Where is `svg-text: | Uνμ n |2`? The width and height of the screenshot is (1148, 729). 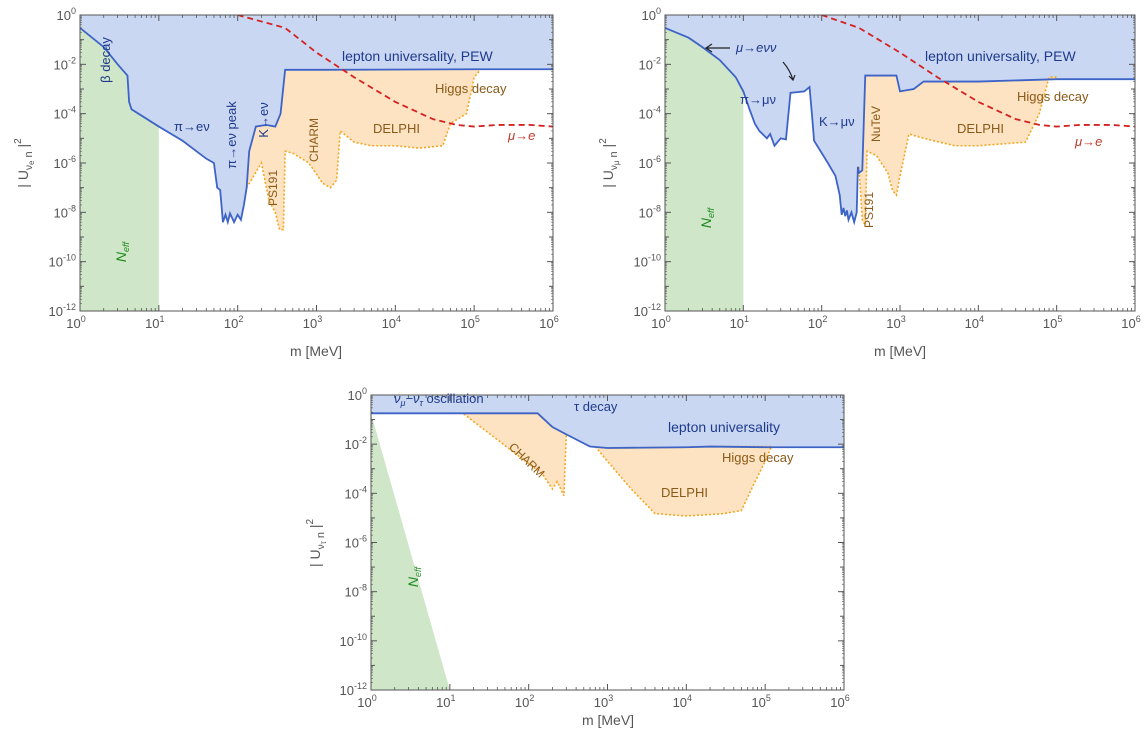
svg-text: | Uνμ n |2 is located at coordinates (609, 163).